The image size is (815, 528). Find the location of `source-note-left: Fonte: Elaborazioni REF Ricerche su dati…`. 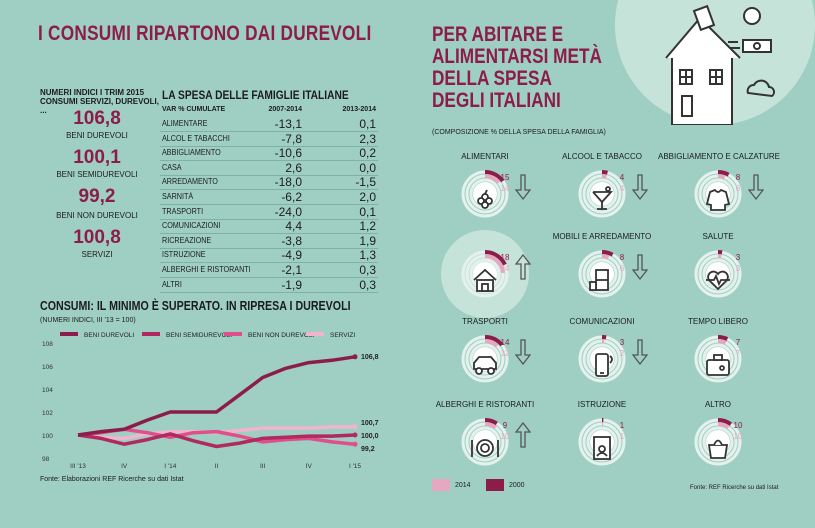

source-note-left: Fonte: Elaborazioni REF Ricerche su dati… is located at coordinates (112, 479).